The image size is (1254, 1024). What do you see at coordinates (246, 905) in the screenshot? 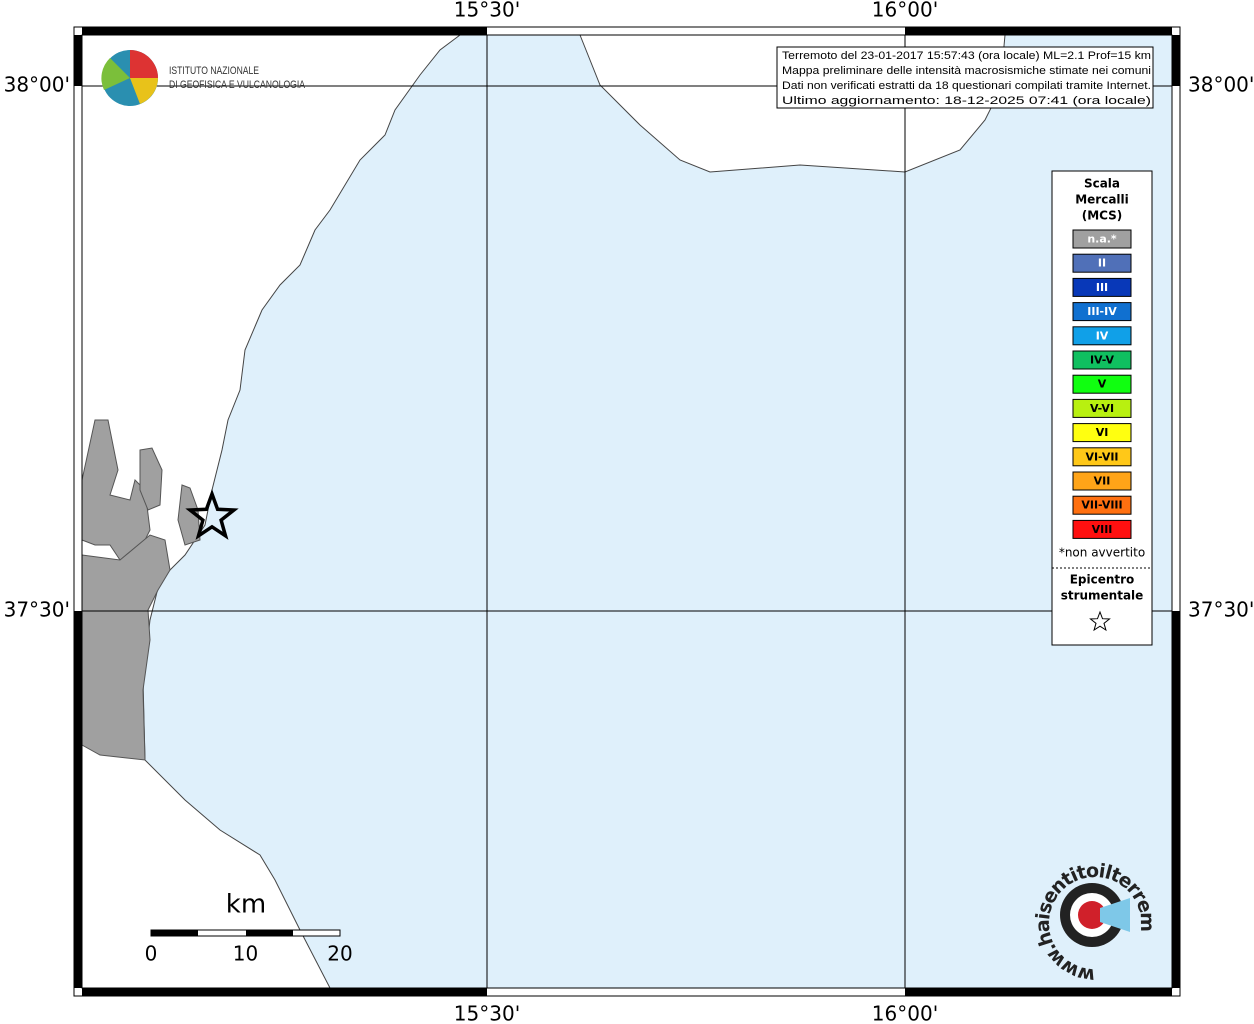
I see `scale-unit: km` at bounding box center [246, 905].